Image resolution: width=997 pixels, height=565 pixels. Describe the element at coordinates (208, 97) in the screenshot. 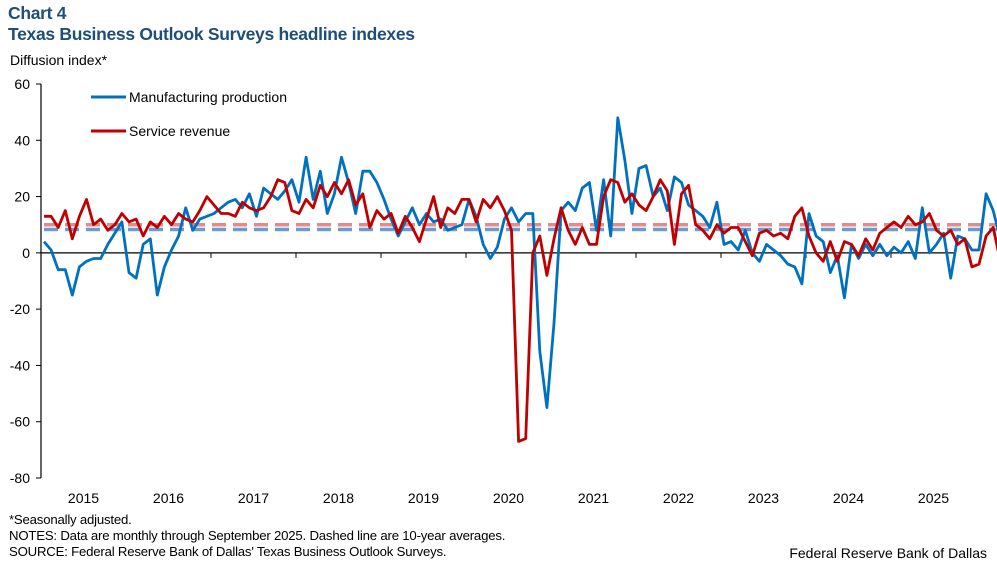

I see `legend-label: Manufacturing production` at that location.